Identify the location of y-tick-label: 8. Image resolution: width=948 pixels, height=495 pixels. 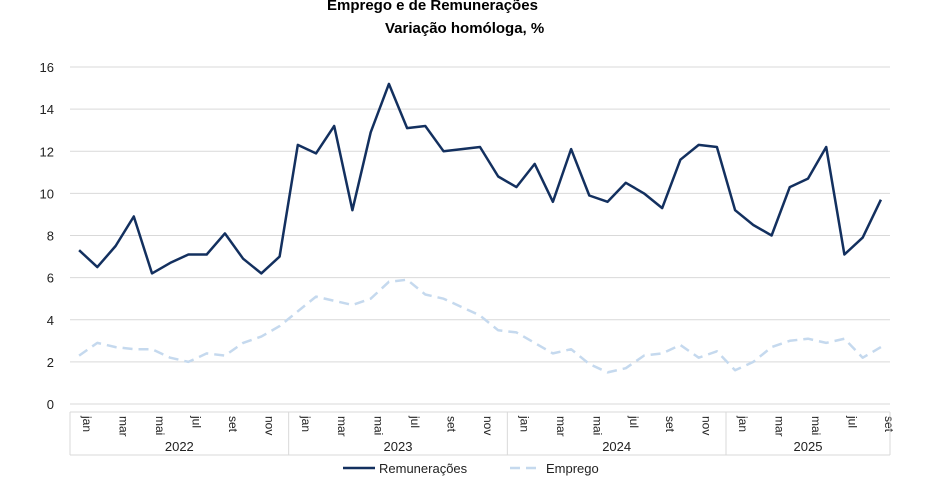
(50, 236).